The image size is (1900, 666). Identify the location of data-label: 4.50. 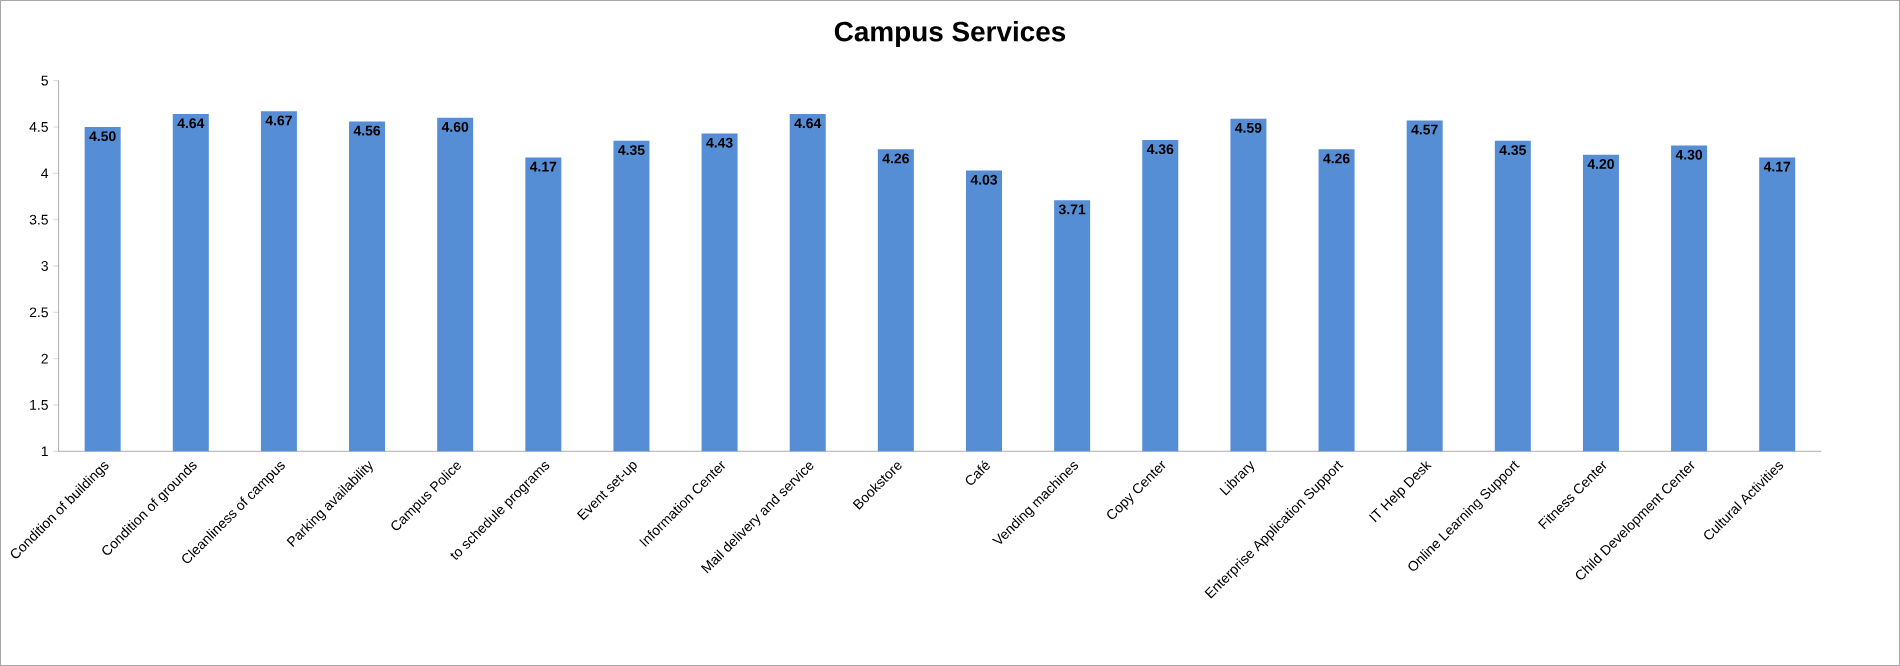
(102, 136).